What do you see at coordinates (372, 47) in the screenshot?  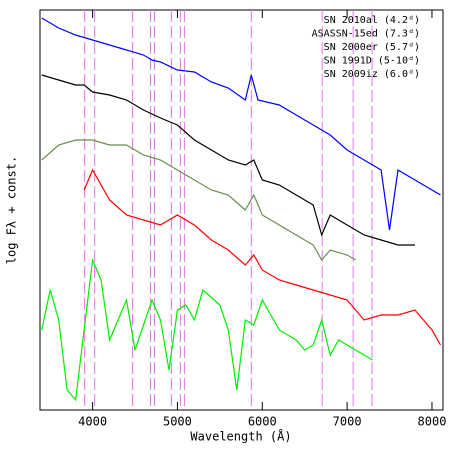 I see `legend-entry: SN 2000er (5.7ᵈ)` at bounding box center [372, 47].